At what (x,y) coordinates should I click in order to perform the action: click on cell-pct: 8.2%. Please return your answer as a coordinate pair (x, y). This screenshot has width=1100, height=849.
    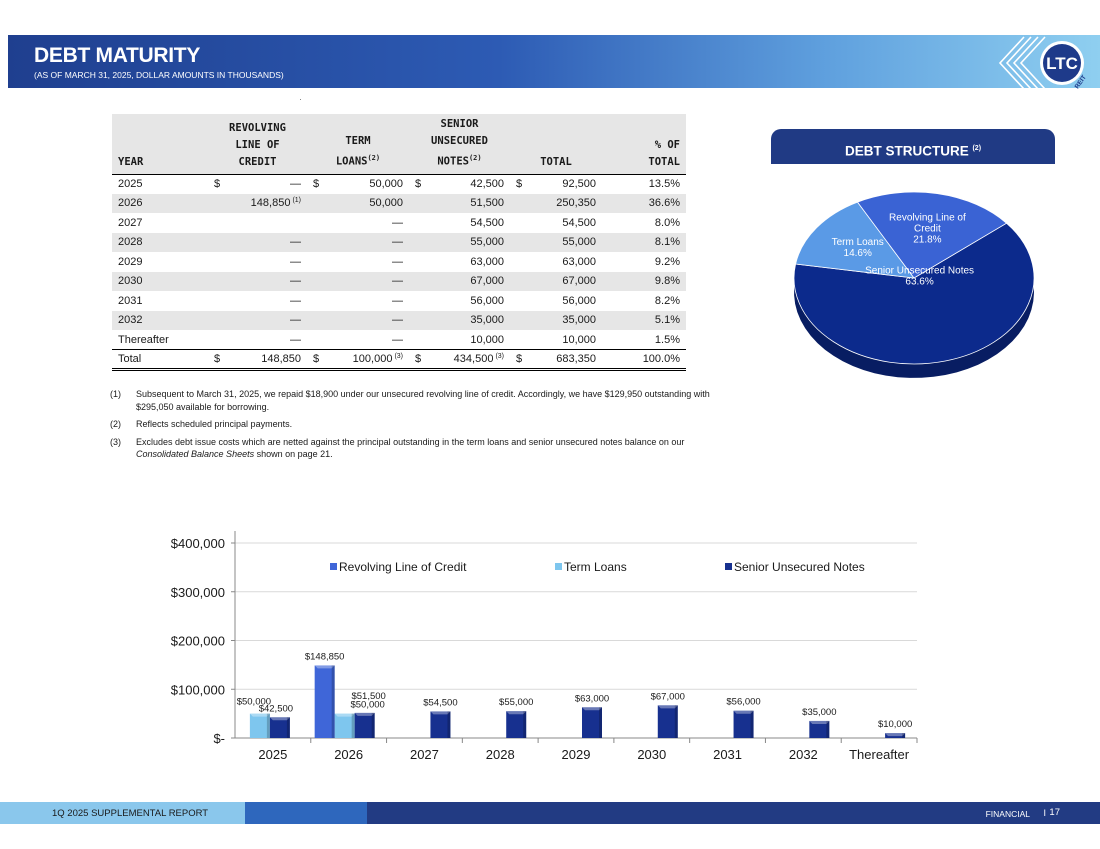
    Looking at the image, I should click on (667, 300).